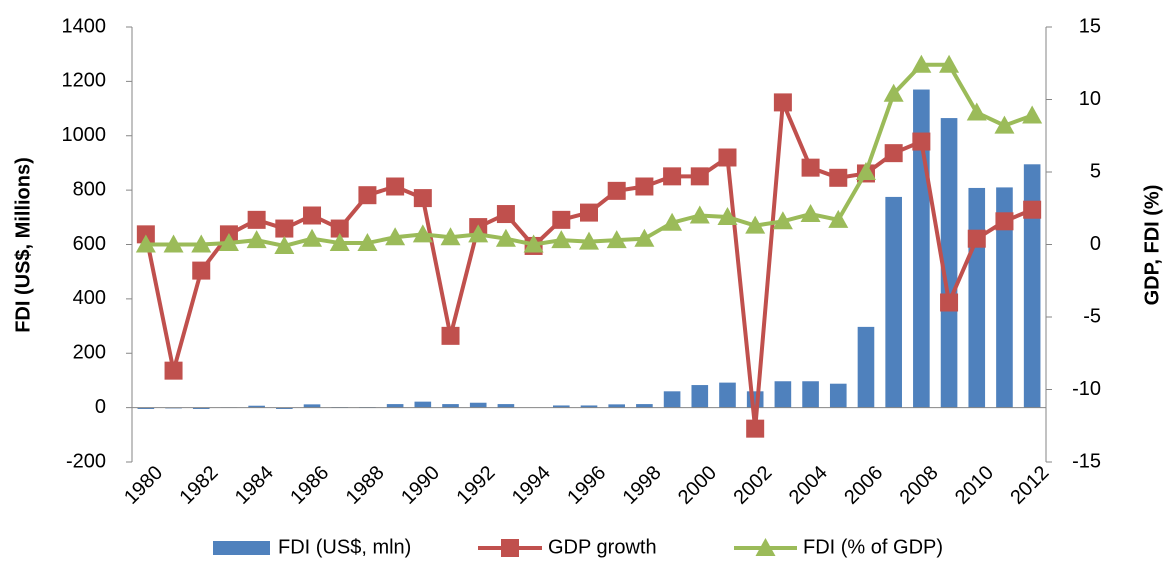  I want to click on x-tick-label: 2000, so click(697, 485).